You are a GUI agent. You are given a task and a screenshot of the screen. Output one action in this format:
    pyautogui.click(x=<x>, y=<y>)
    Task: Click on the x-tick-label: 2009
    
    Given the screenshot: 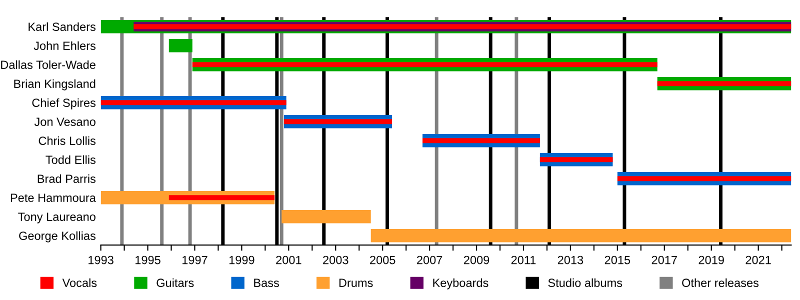 What is the action you would take?
    pyautogui.click(x=477, y=260)
    